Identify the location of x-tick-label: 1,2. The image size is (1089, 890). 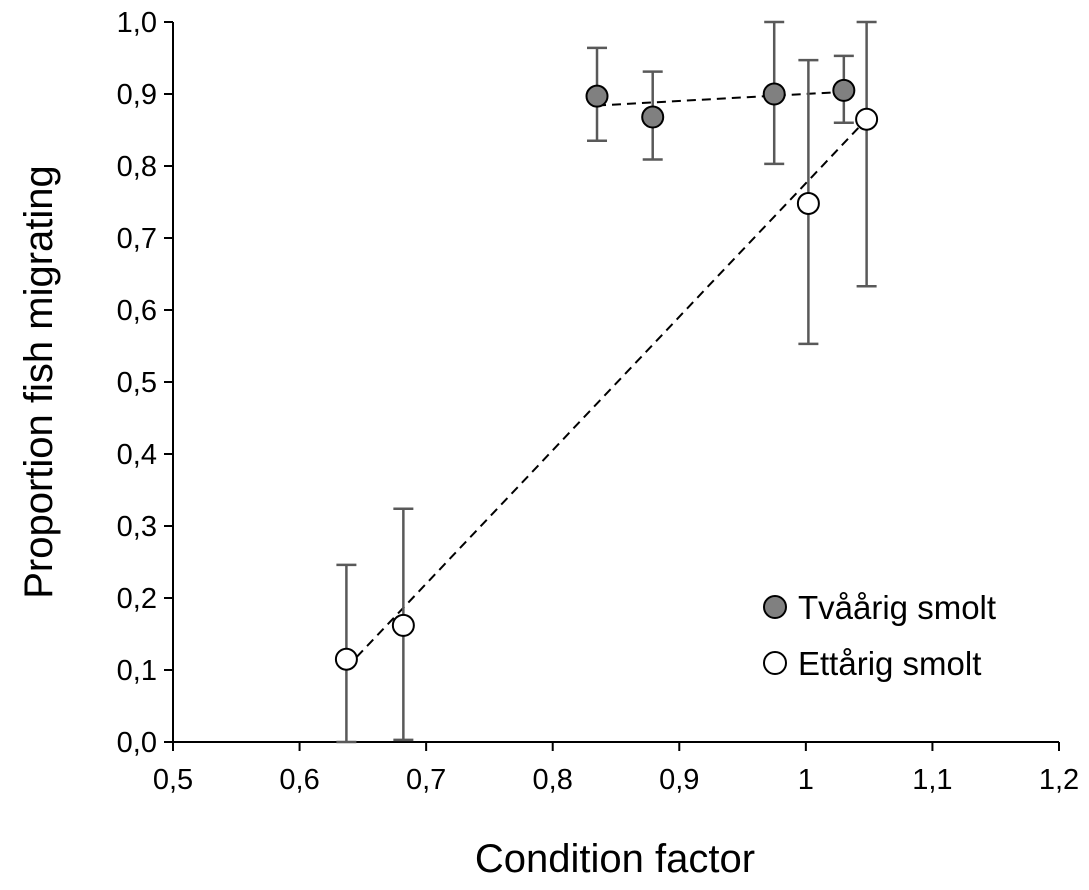
(1059, 780).